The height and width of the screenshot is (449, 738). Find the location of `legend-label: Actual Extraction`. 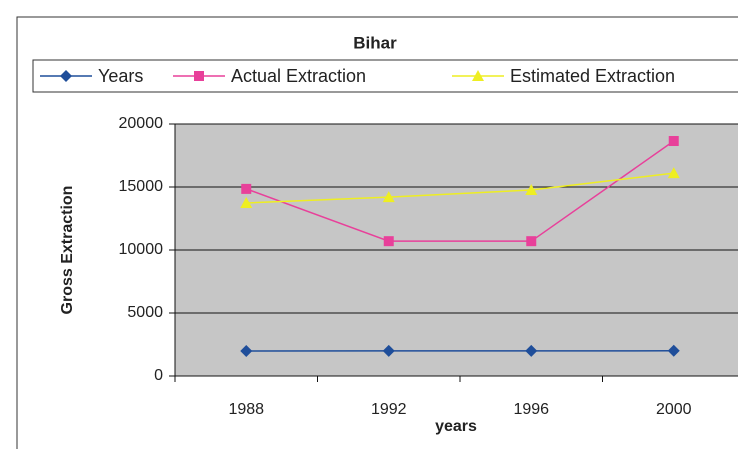

legend-label: Actual Extraction is located at coordinates (298, 76).